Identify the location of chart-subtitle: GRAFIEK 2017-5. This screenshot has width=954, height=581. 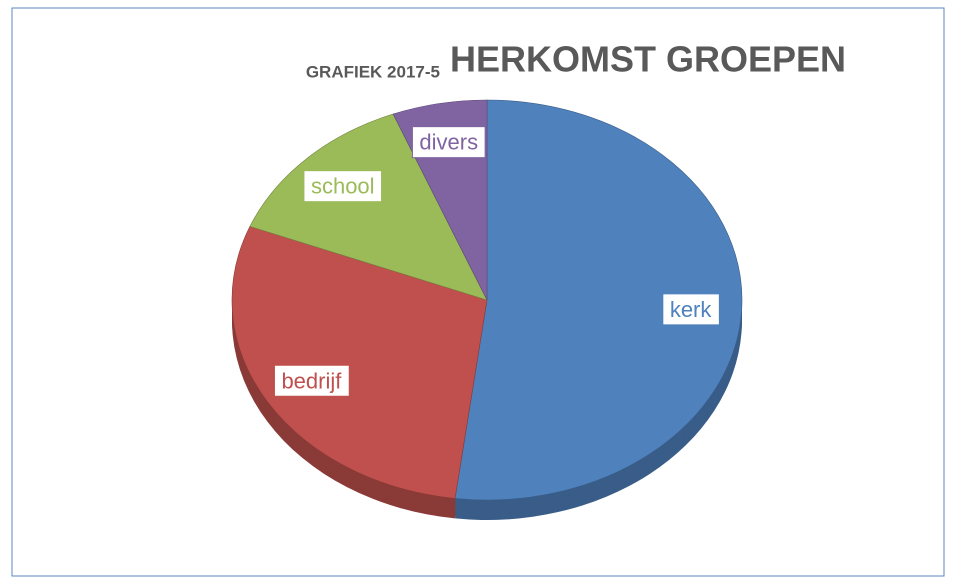
(373, 71).